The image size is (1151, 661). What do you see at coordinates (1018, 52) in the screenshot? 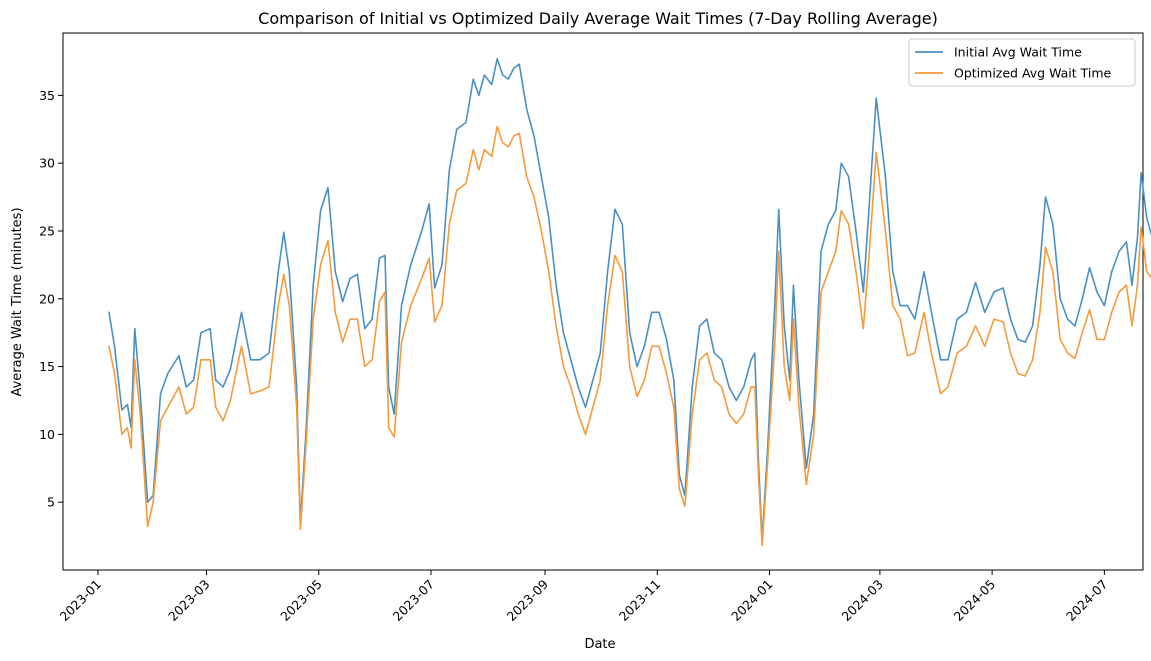
I see `legend-label: Initial Avg Wait Time` at bounding box center [1018, 52].